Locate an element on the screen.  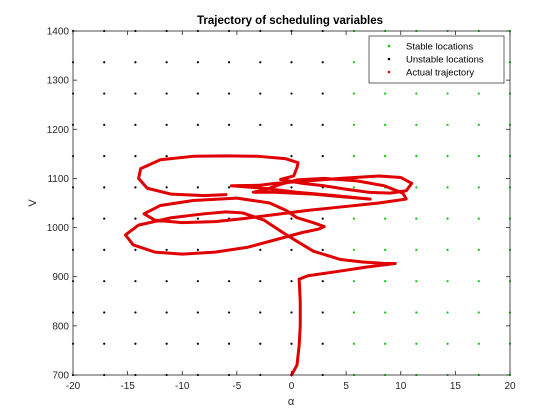
x-tick-label: -20 is located at coordinates (73, 386).